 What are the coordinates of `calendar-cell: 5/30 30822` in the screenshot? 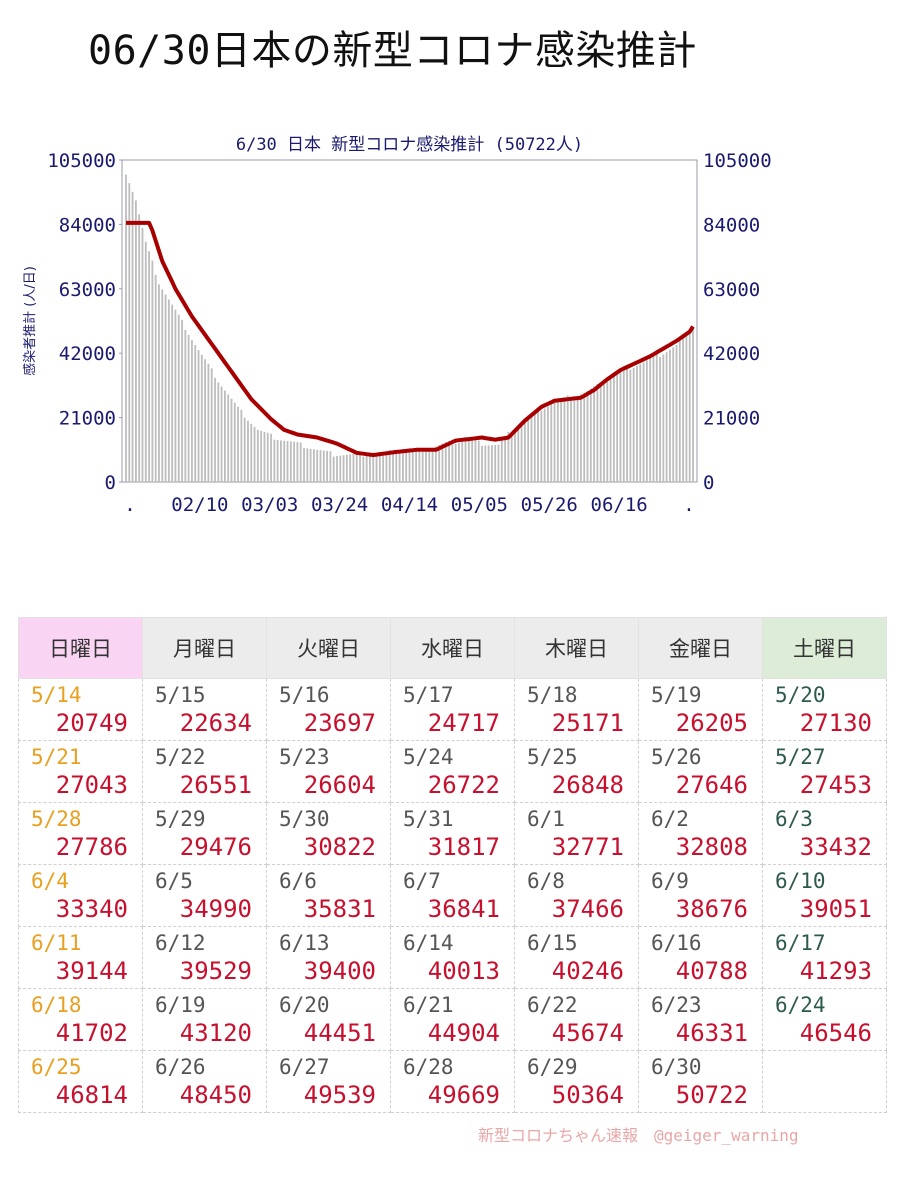 It's located at (328, 833).